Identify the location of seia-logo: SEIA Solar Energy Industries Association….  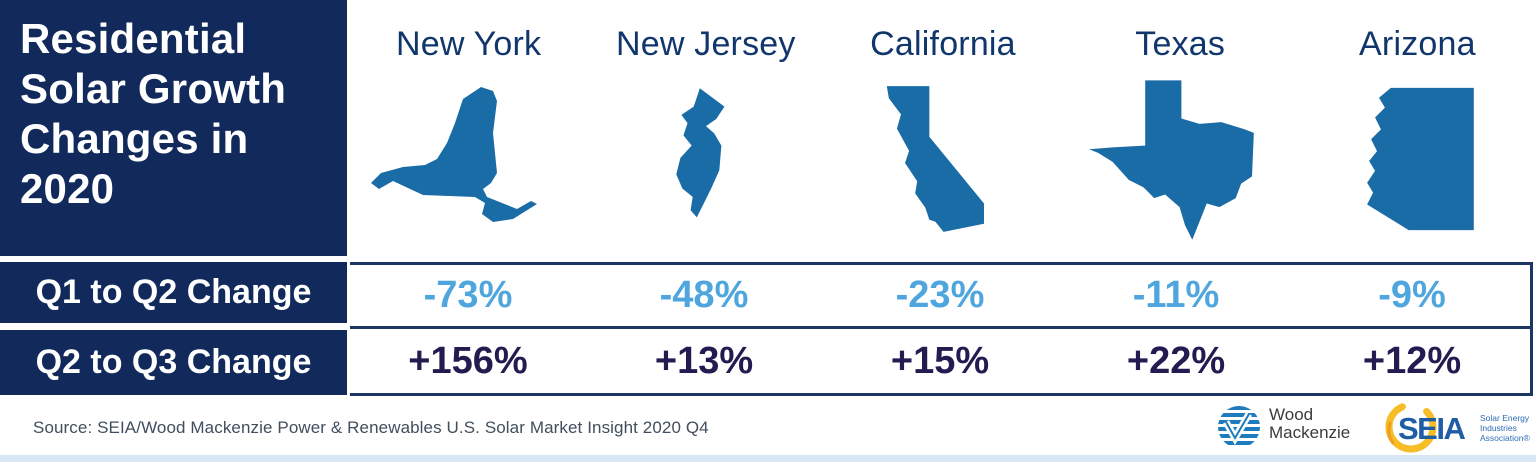
(1458, 428).